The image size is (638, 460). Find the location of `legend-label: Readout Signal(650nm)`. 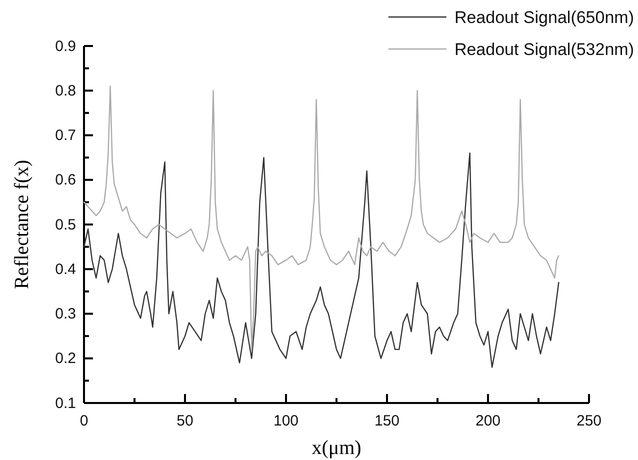

legend-label: Readout Signal(650nm) is located at coordinates (544, 17).